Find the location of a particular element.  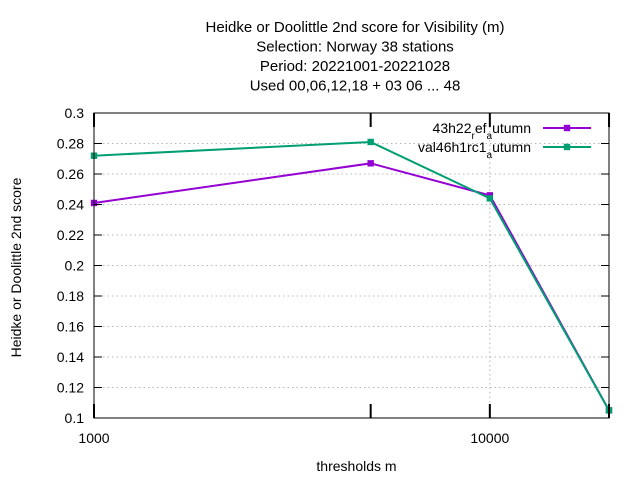

x-axis-label: thresholds m is located at coordinates (356, 466).